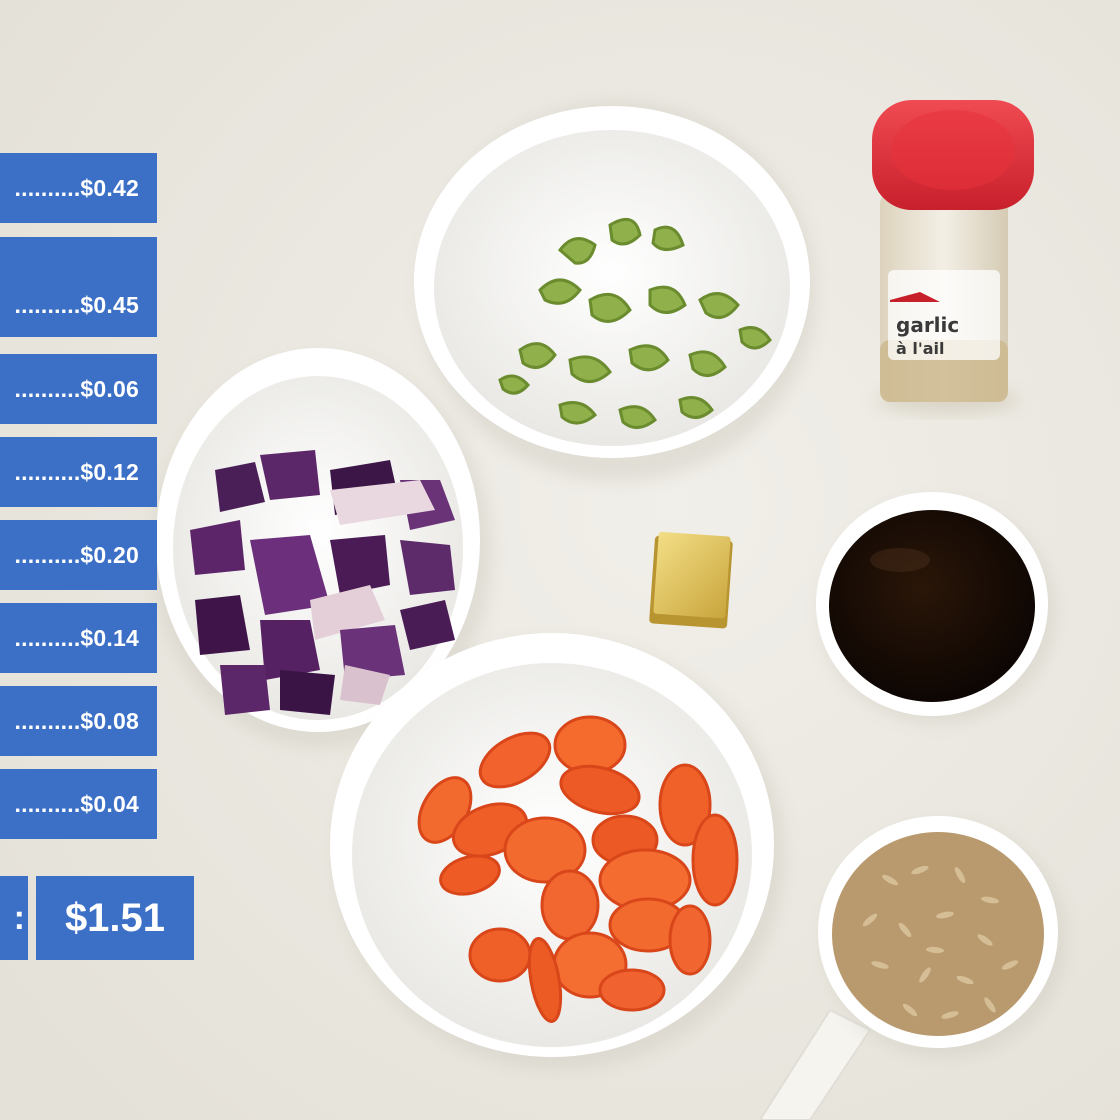  I want to click on garlic-label-line1: garlic, so click(927, 325).